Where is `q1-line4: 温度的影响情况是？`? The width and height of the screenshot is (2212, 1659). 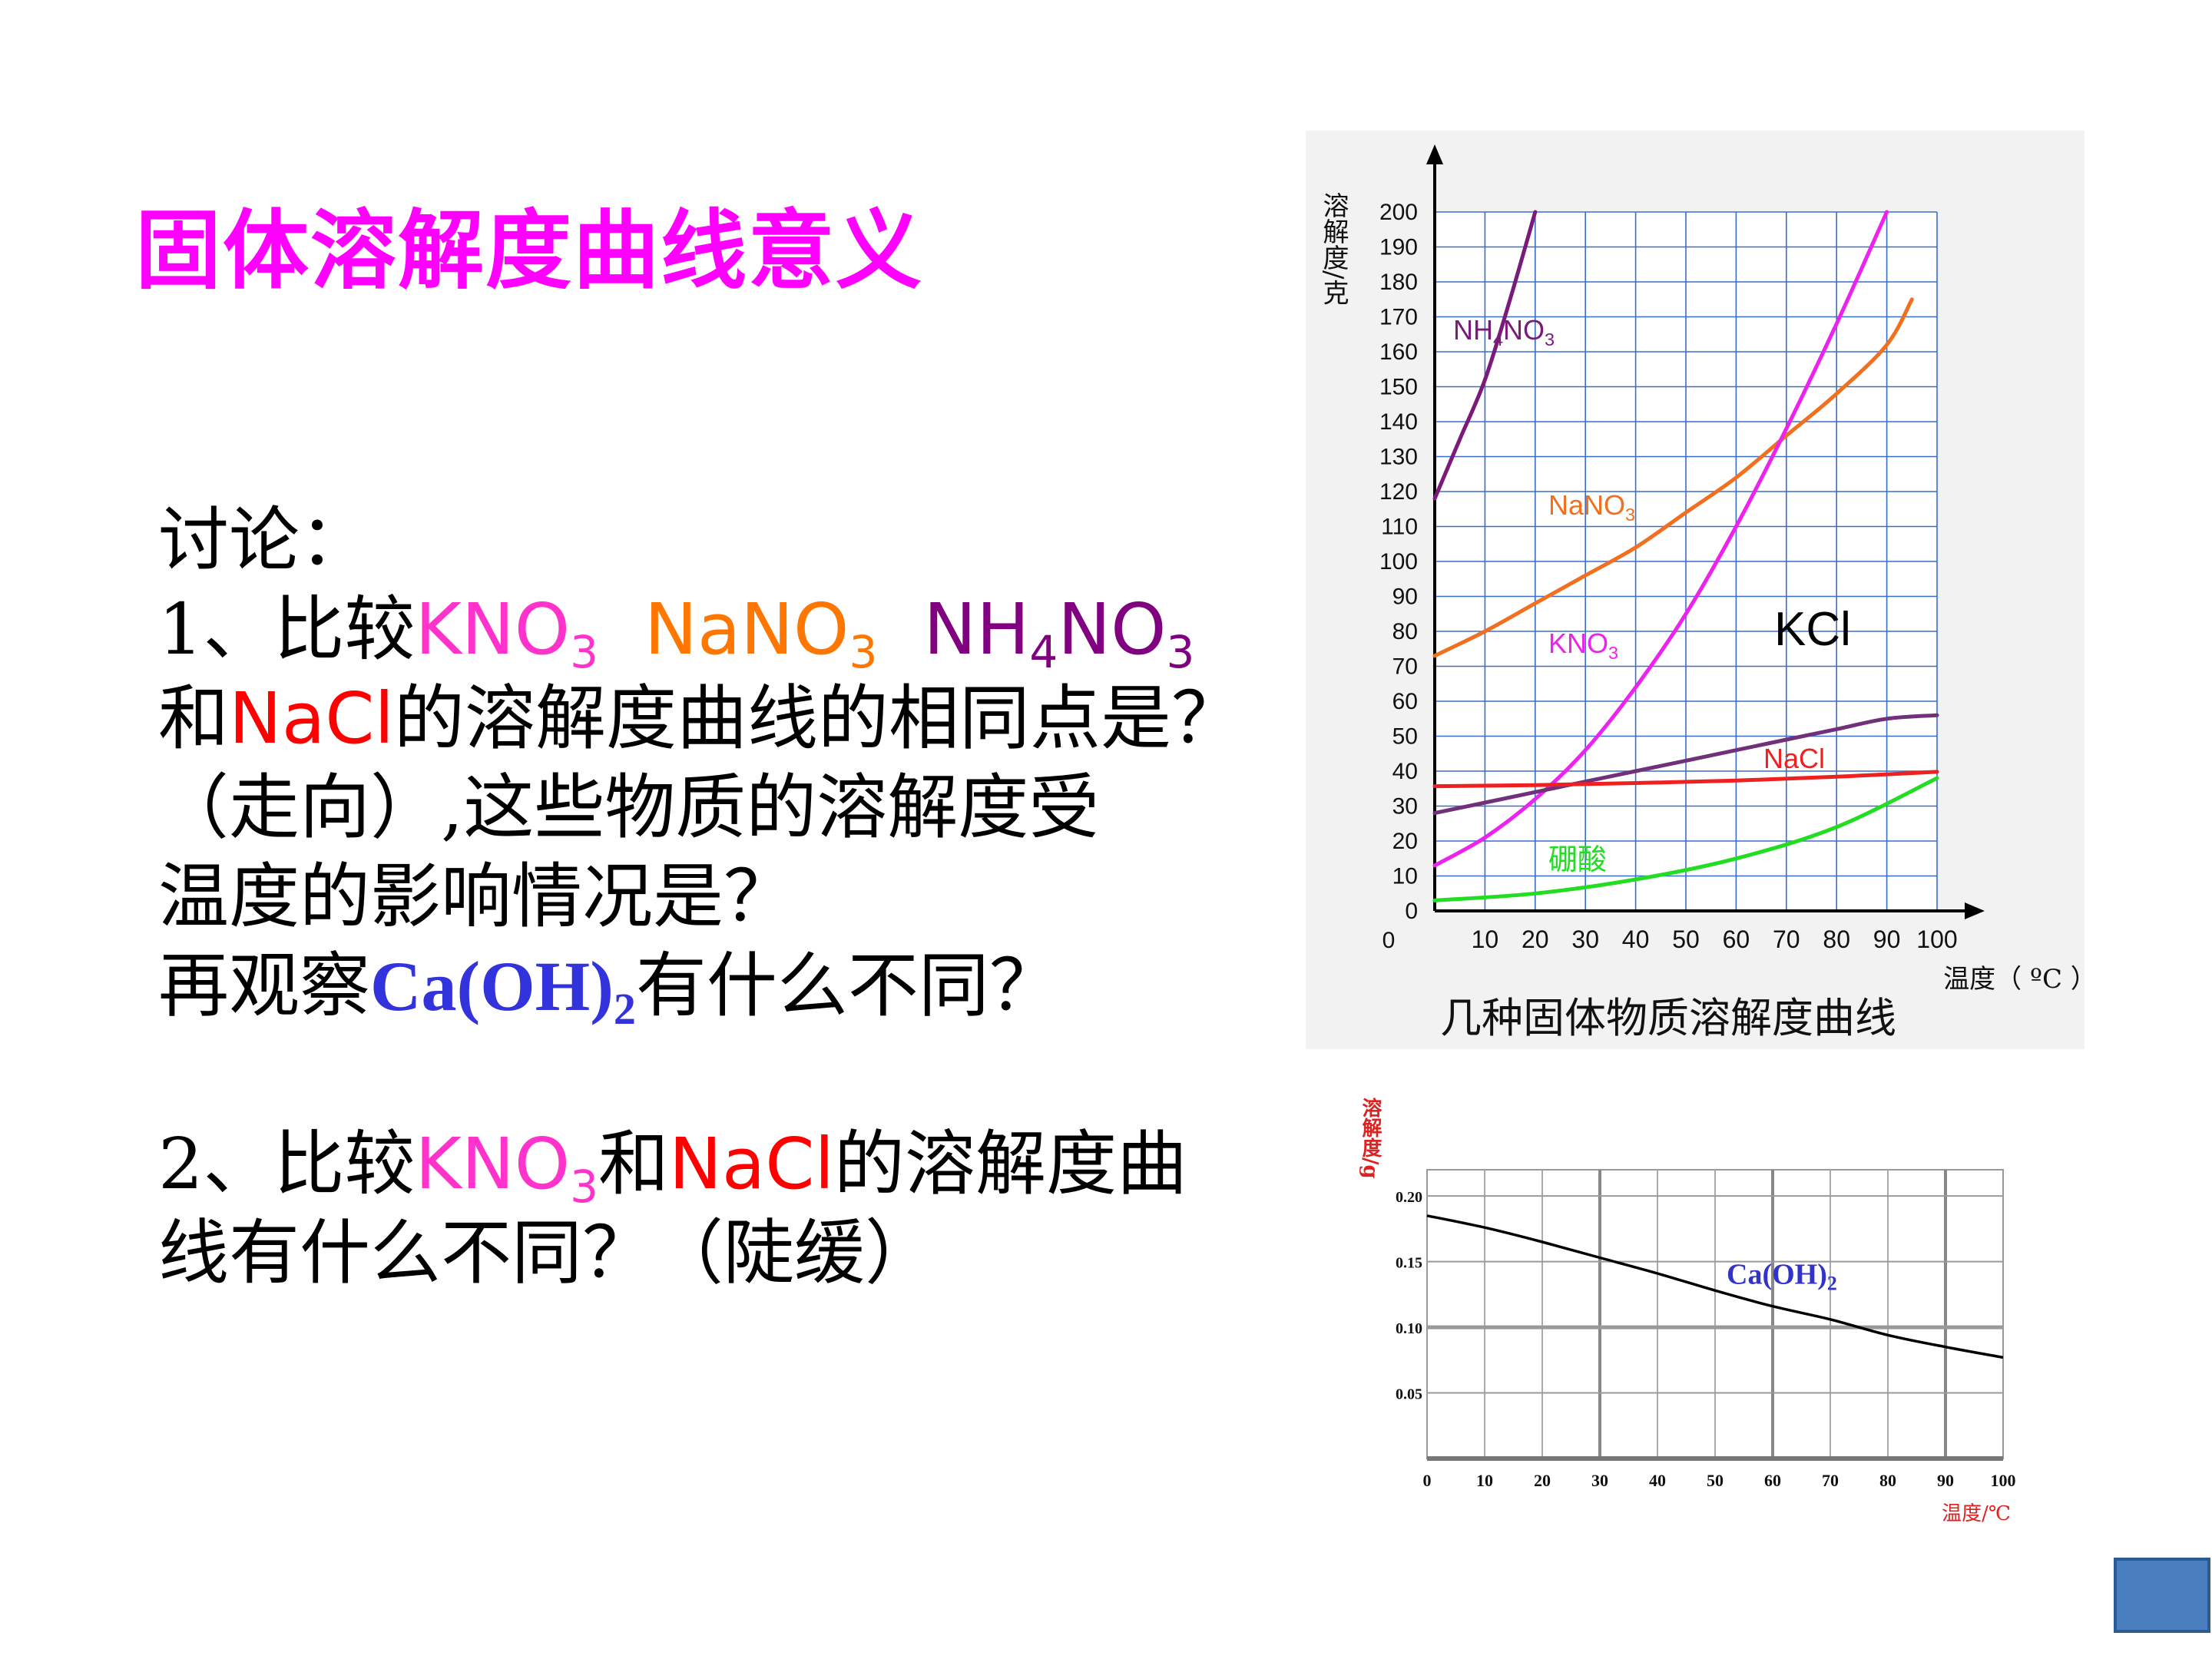 q1-line4: 温度的影响情况是？ is located at coordinates (476, 897).